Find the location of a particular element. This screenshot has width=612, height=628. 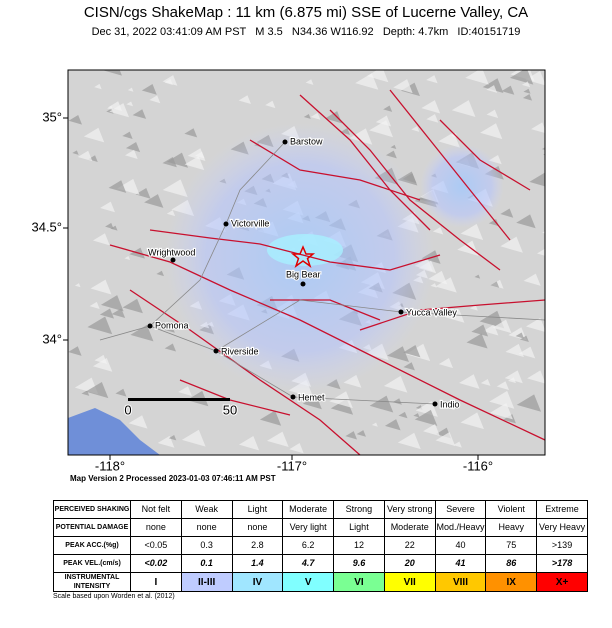

legend-cell: none is located at coordinates (206, 527).